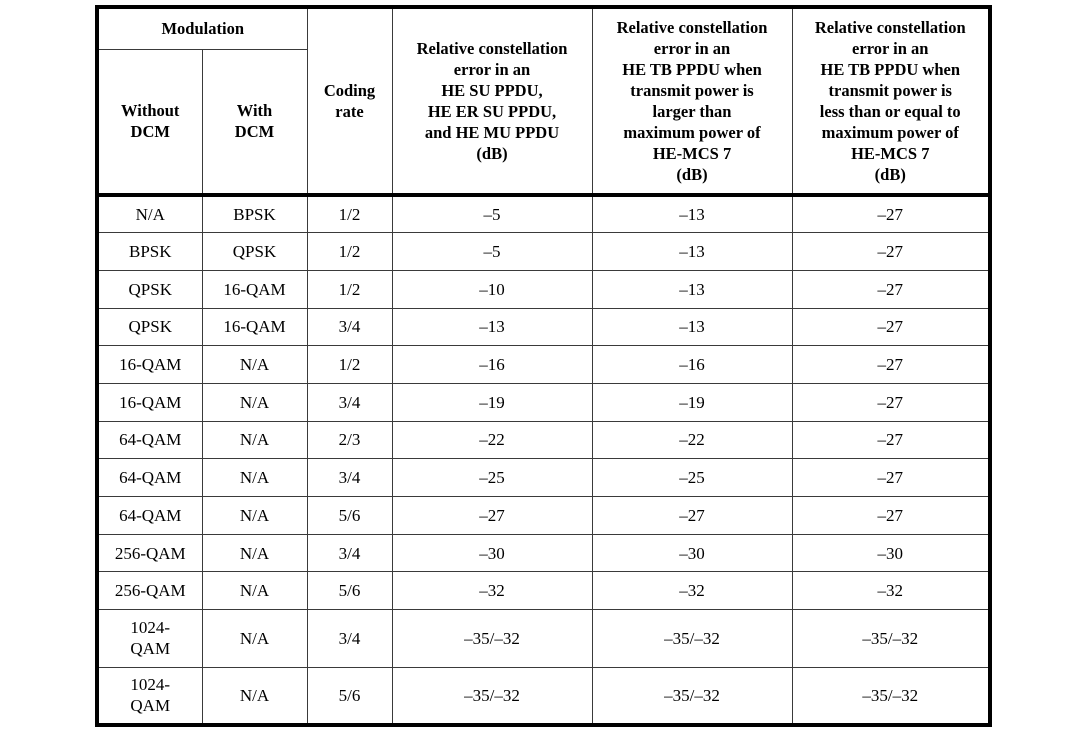 This screenshot has height=729, width=1080. I want to click on cell: 2/3, so click(349, 440).